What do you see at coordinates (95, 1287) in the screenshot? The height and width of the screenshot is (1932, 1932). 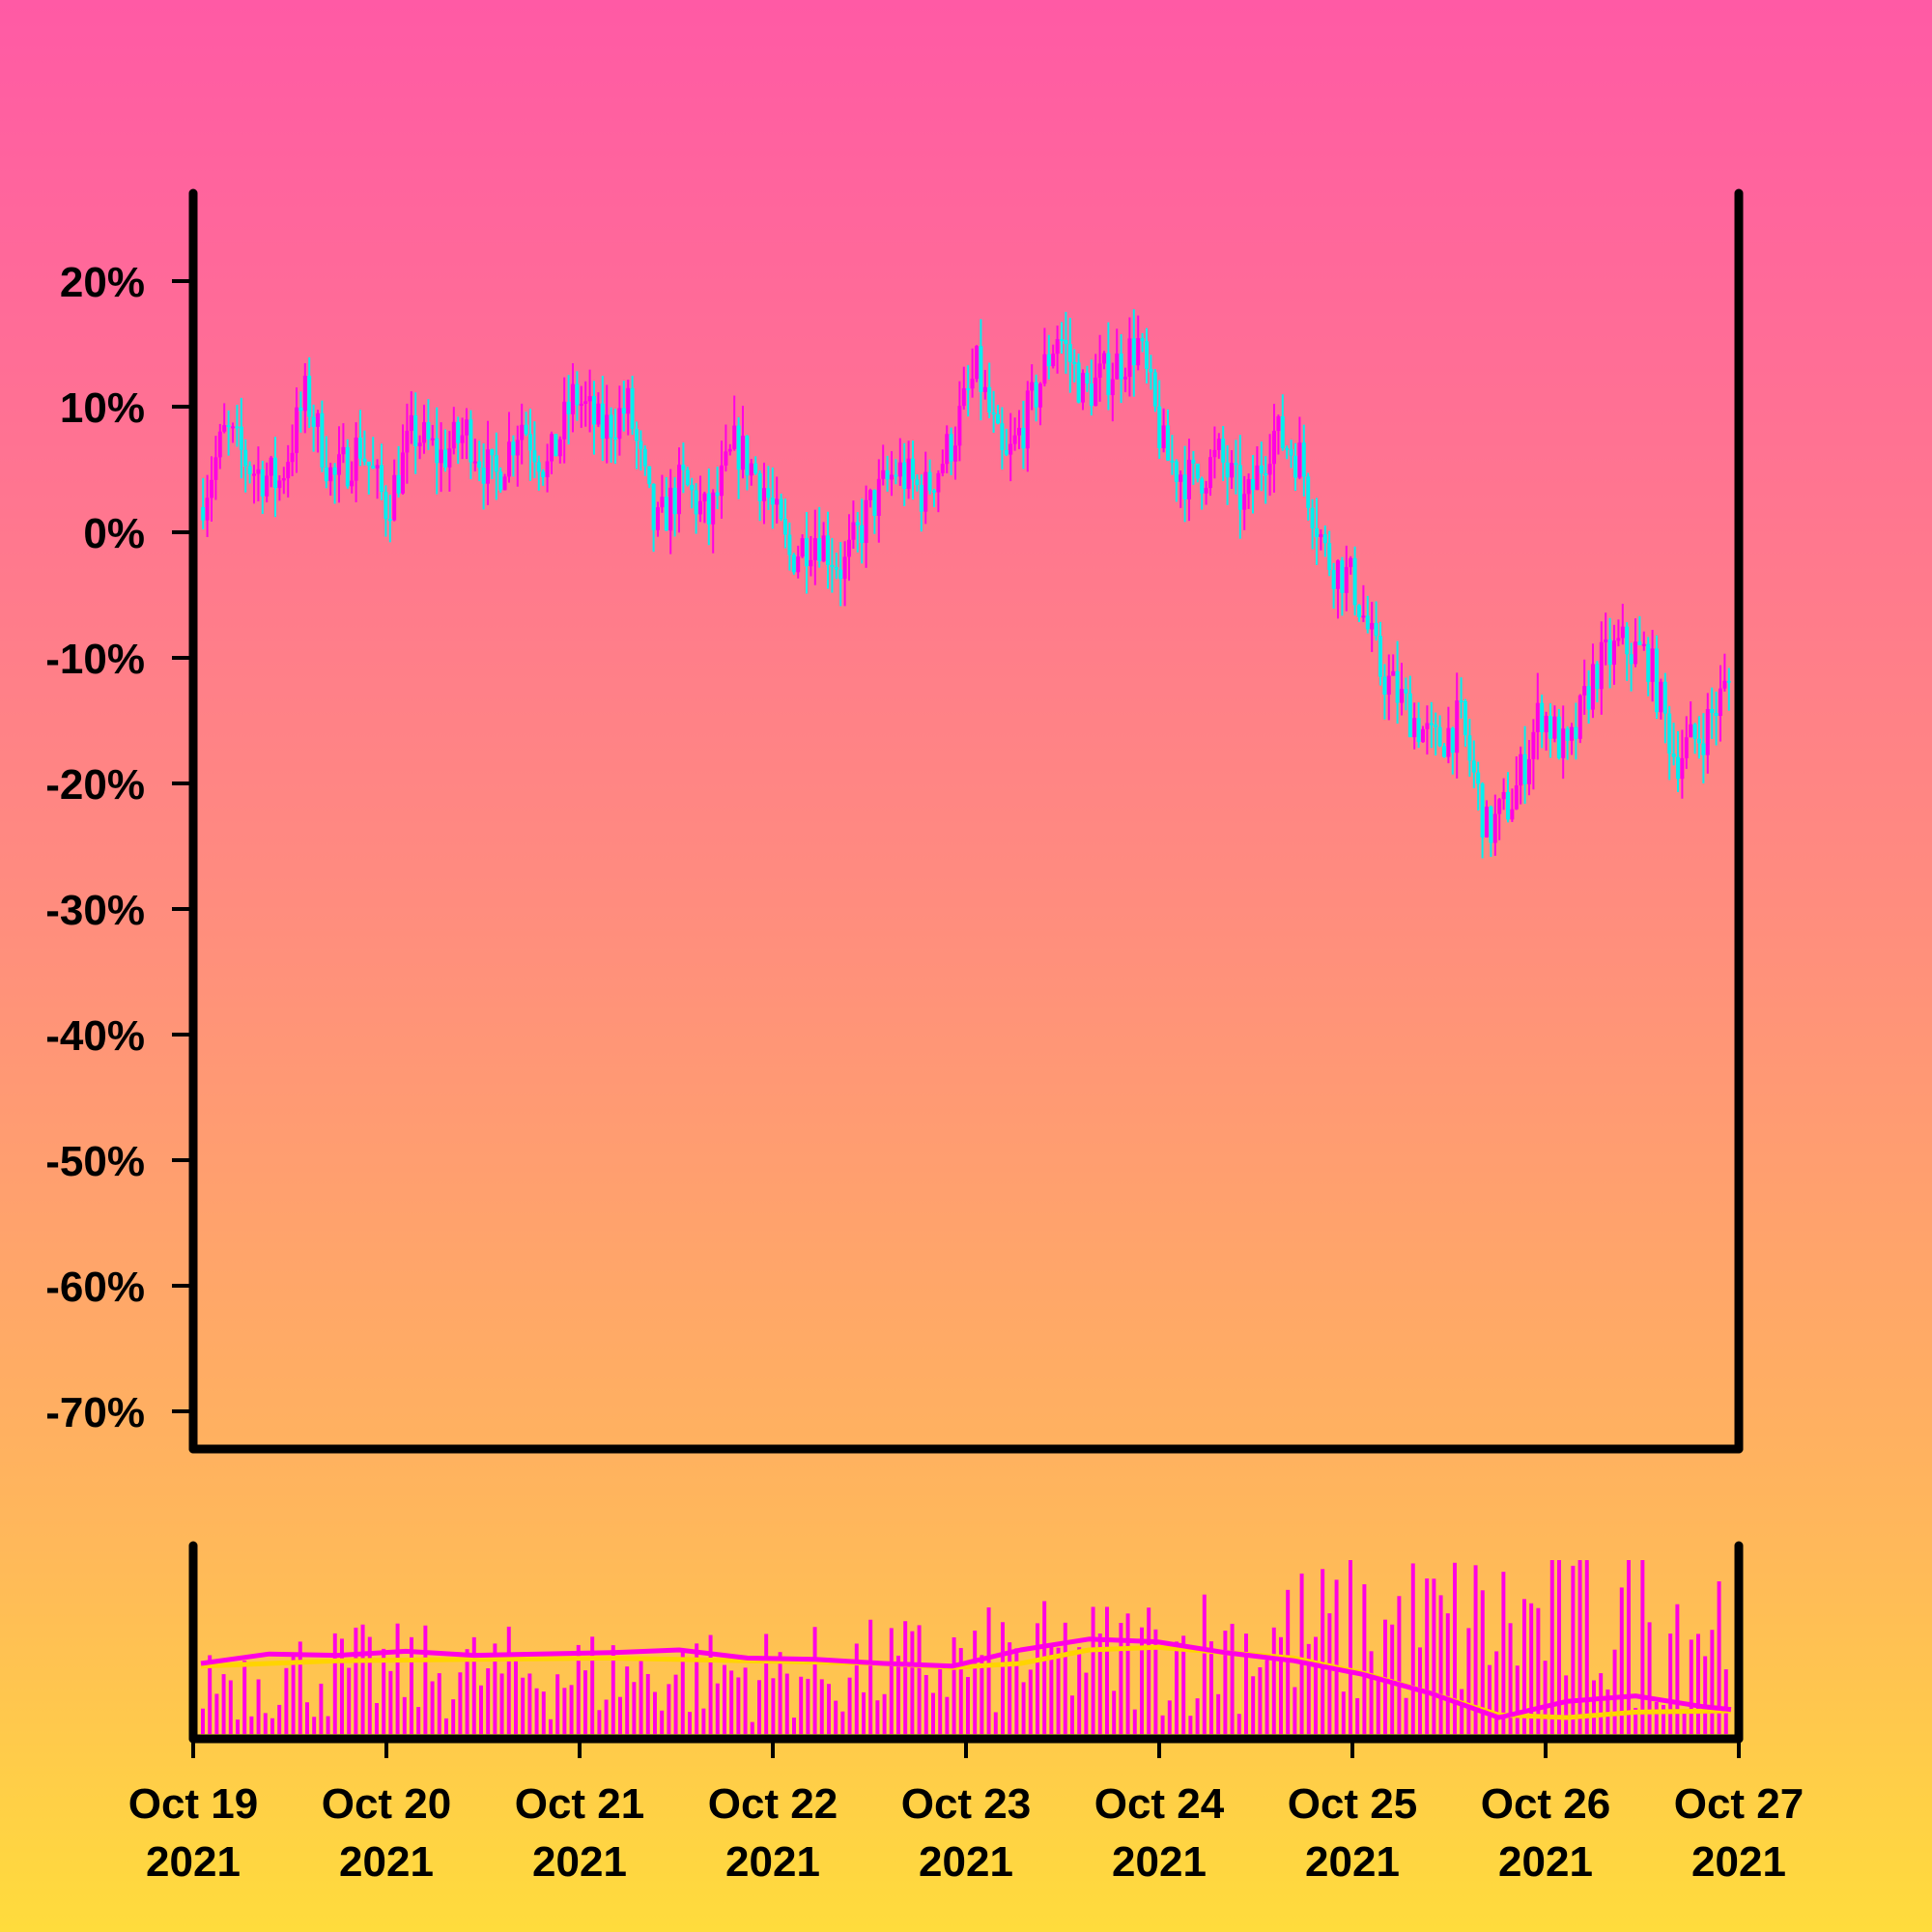 I see `y-tick-label: -60%` at bounding box center [95, 1287].